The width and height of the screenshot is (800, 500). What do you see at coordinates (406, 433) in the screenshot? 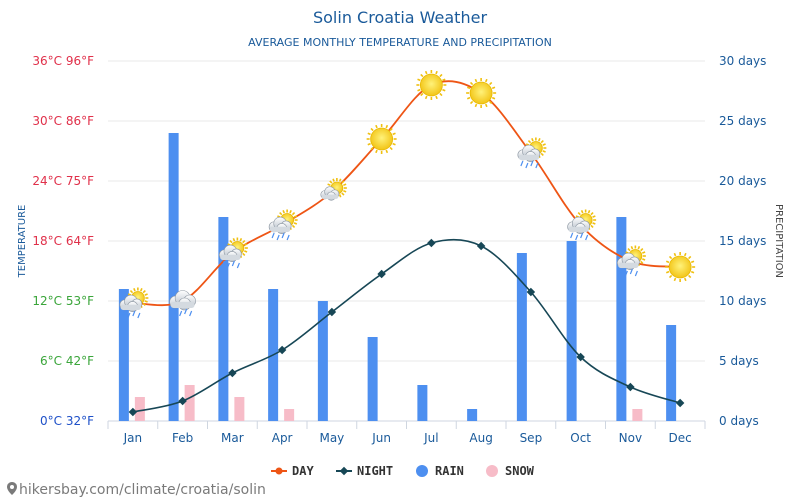
I see `x-axis-ticks: Jan Feb Mar Apr May Jun Jul Aug Sep Oct Nov Dec` at bounding box center [406, 433].